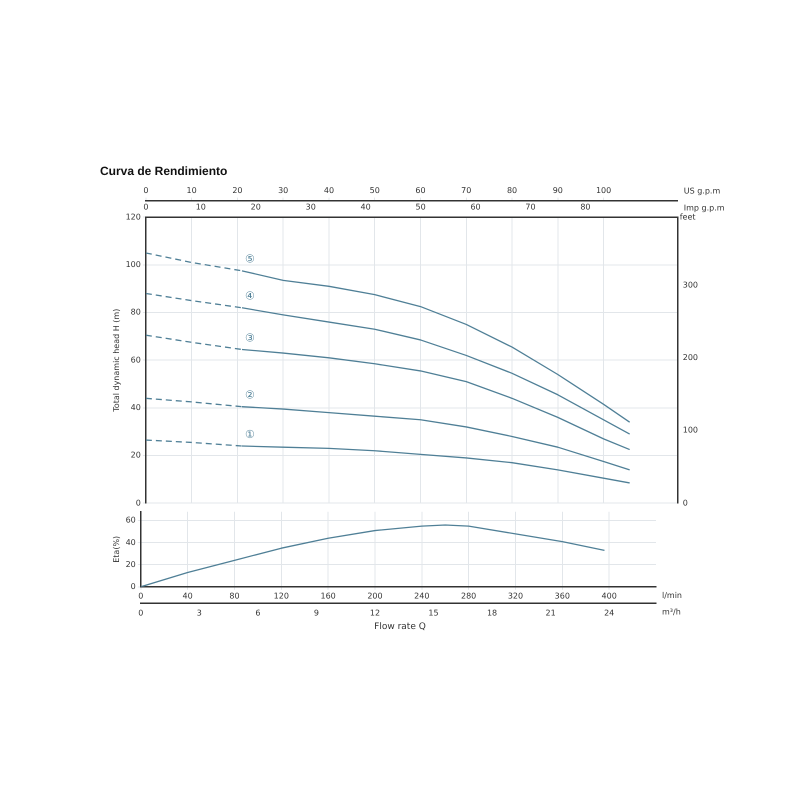 The image size is (800, 800). What do you see at coordinates (685, 503) in the screenshot?
I see `y2-tick-label: 0` at bounding box center [685, 503].